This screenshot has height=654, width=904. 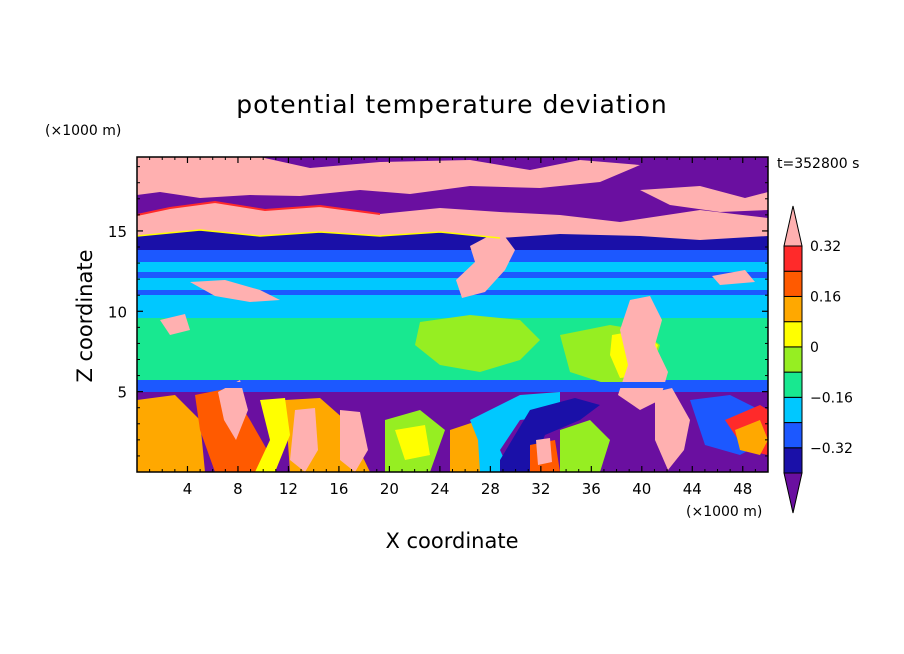 I want to click on time-label: t=352800 s, so click(x=818, y=164).